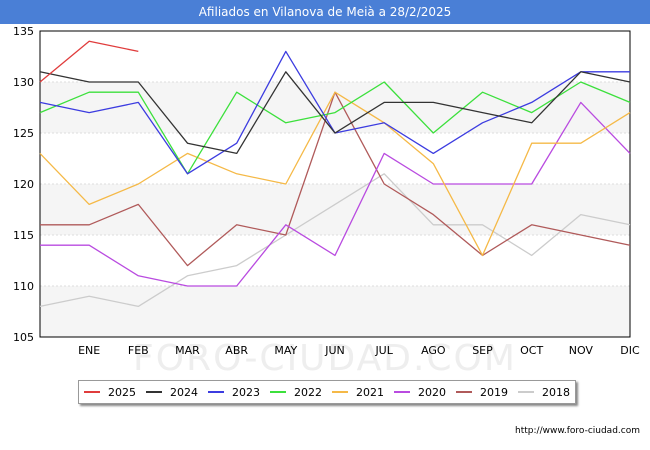 The height and width of the screenshot is (450, 650). Describe the element at coordinates (383, 350) in the screenshot. I see `x-tick-label: JUL` at that location.